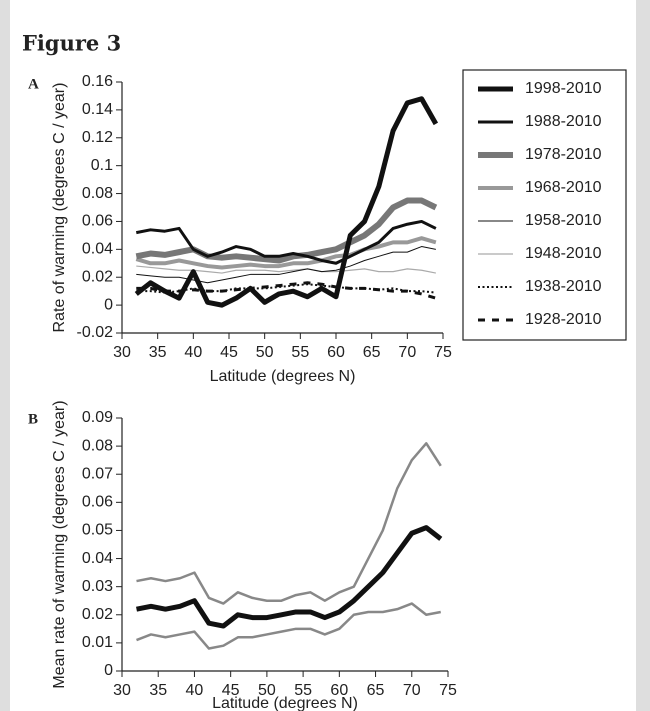 Image resolution: width=650 pixels, height=711 pixels. What do you see at coordinates (563, 286) in the screenshot?
I see `legend-label: 1938-2010` at bounding box center [563, 286].